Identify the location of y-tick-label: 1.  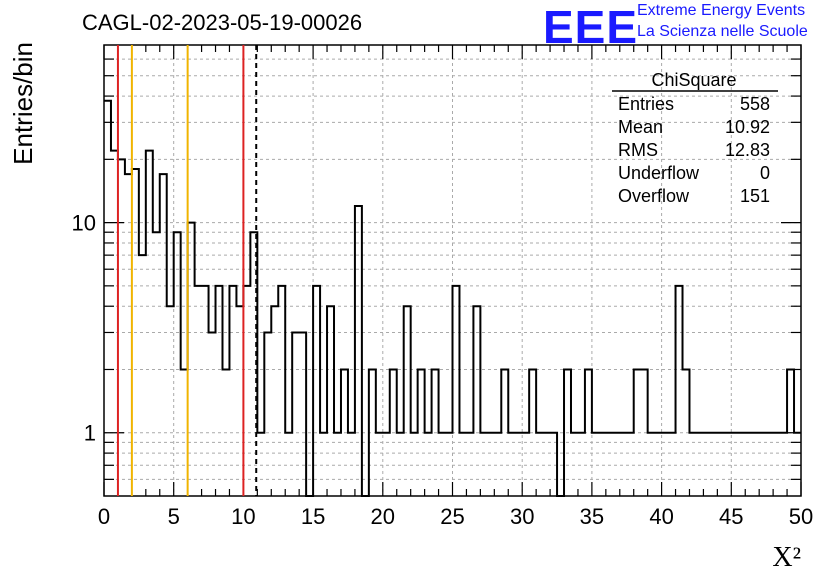
(90, 433).